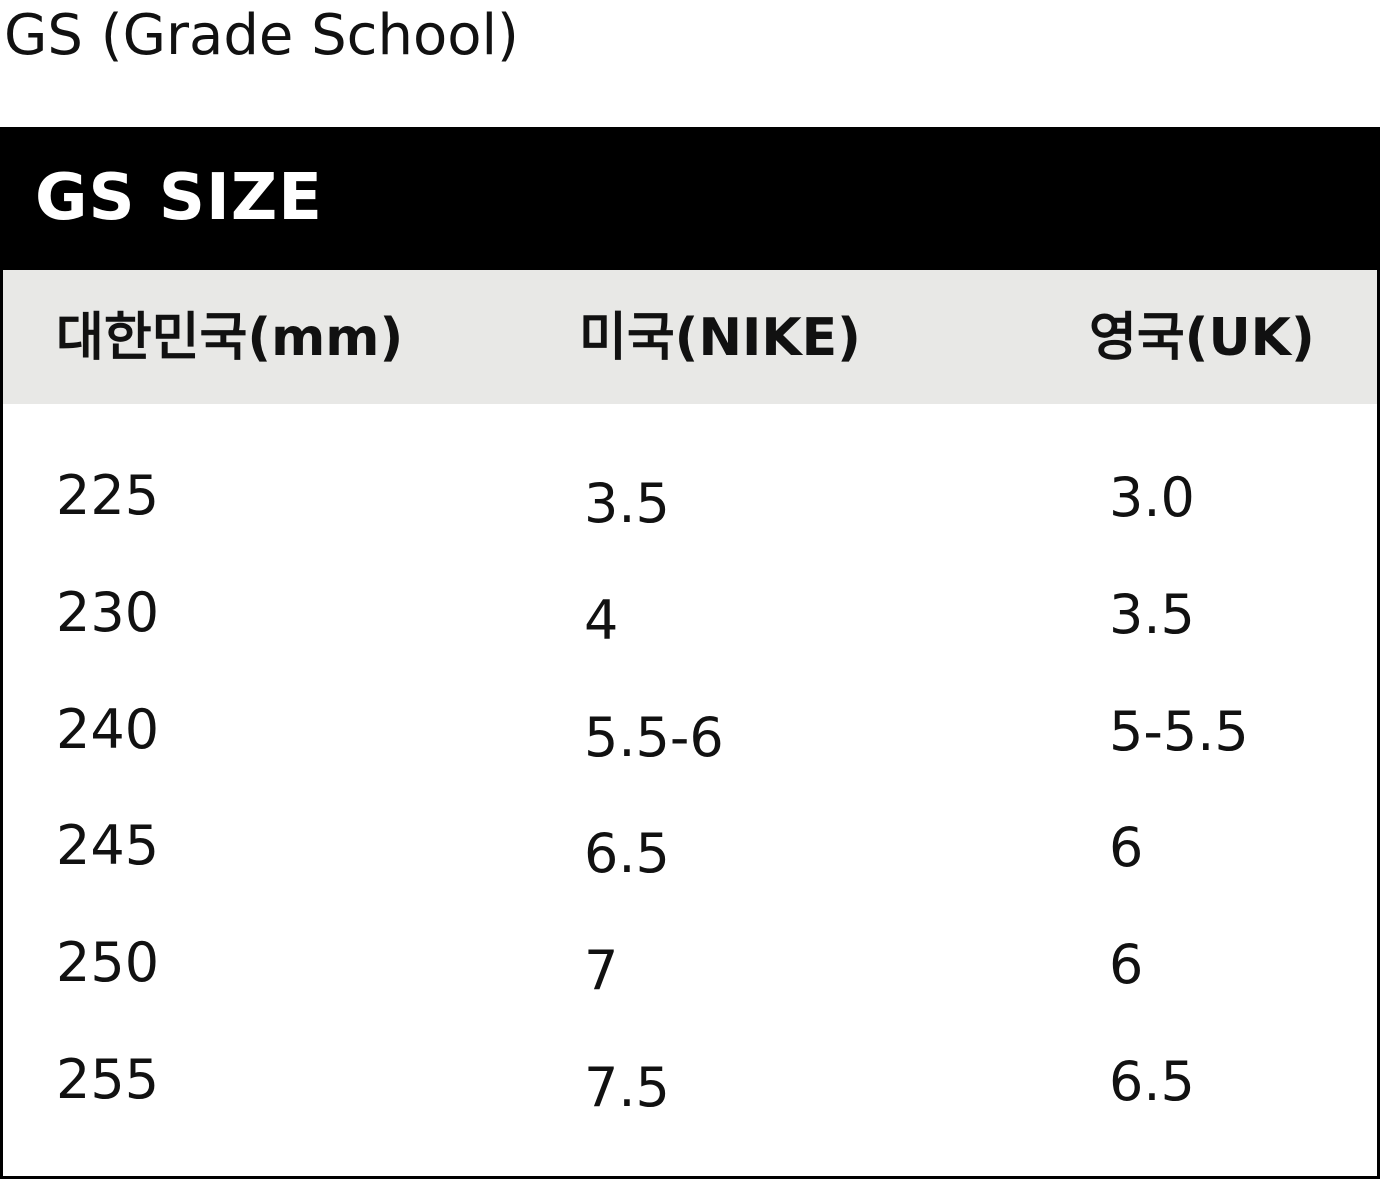 Image resolution: width=1380 pixels, height=1180 pixels. I want to click on cell-uk: 3.5, so click(1152, 614).